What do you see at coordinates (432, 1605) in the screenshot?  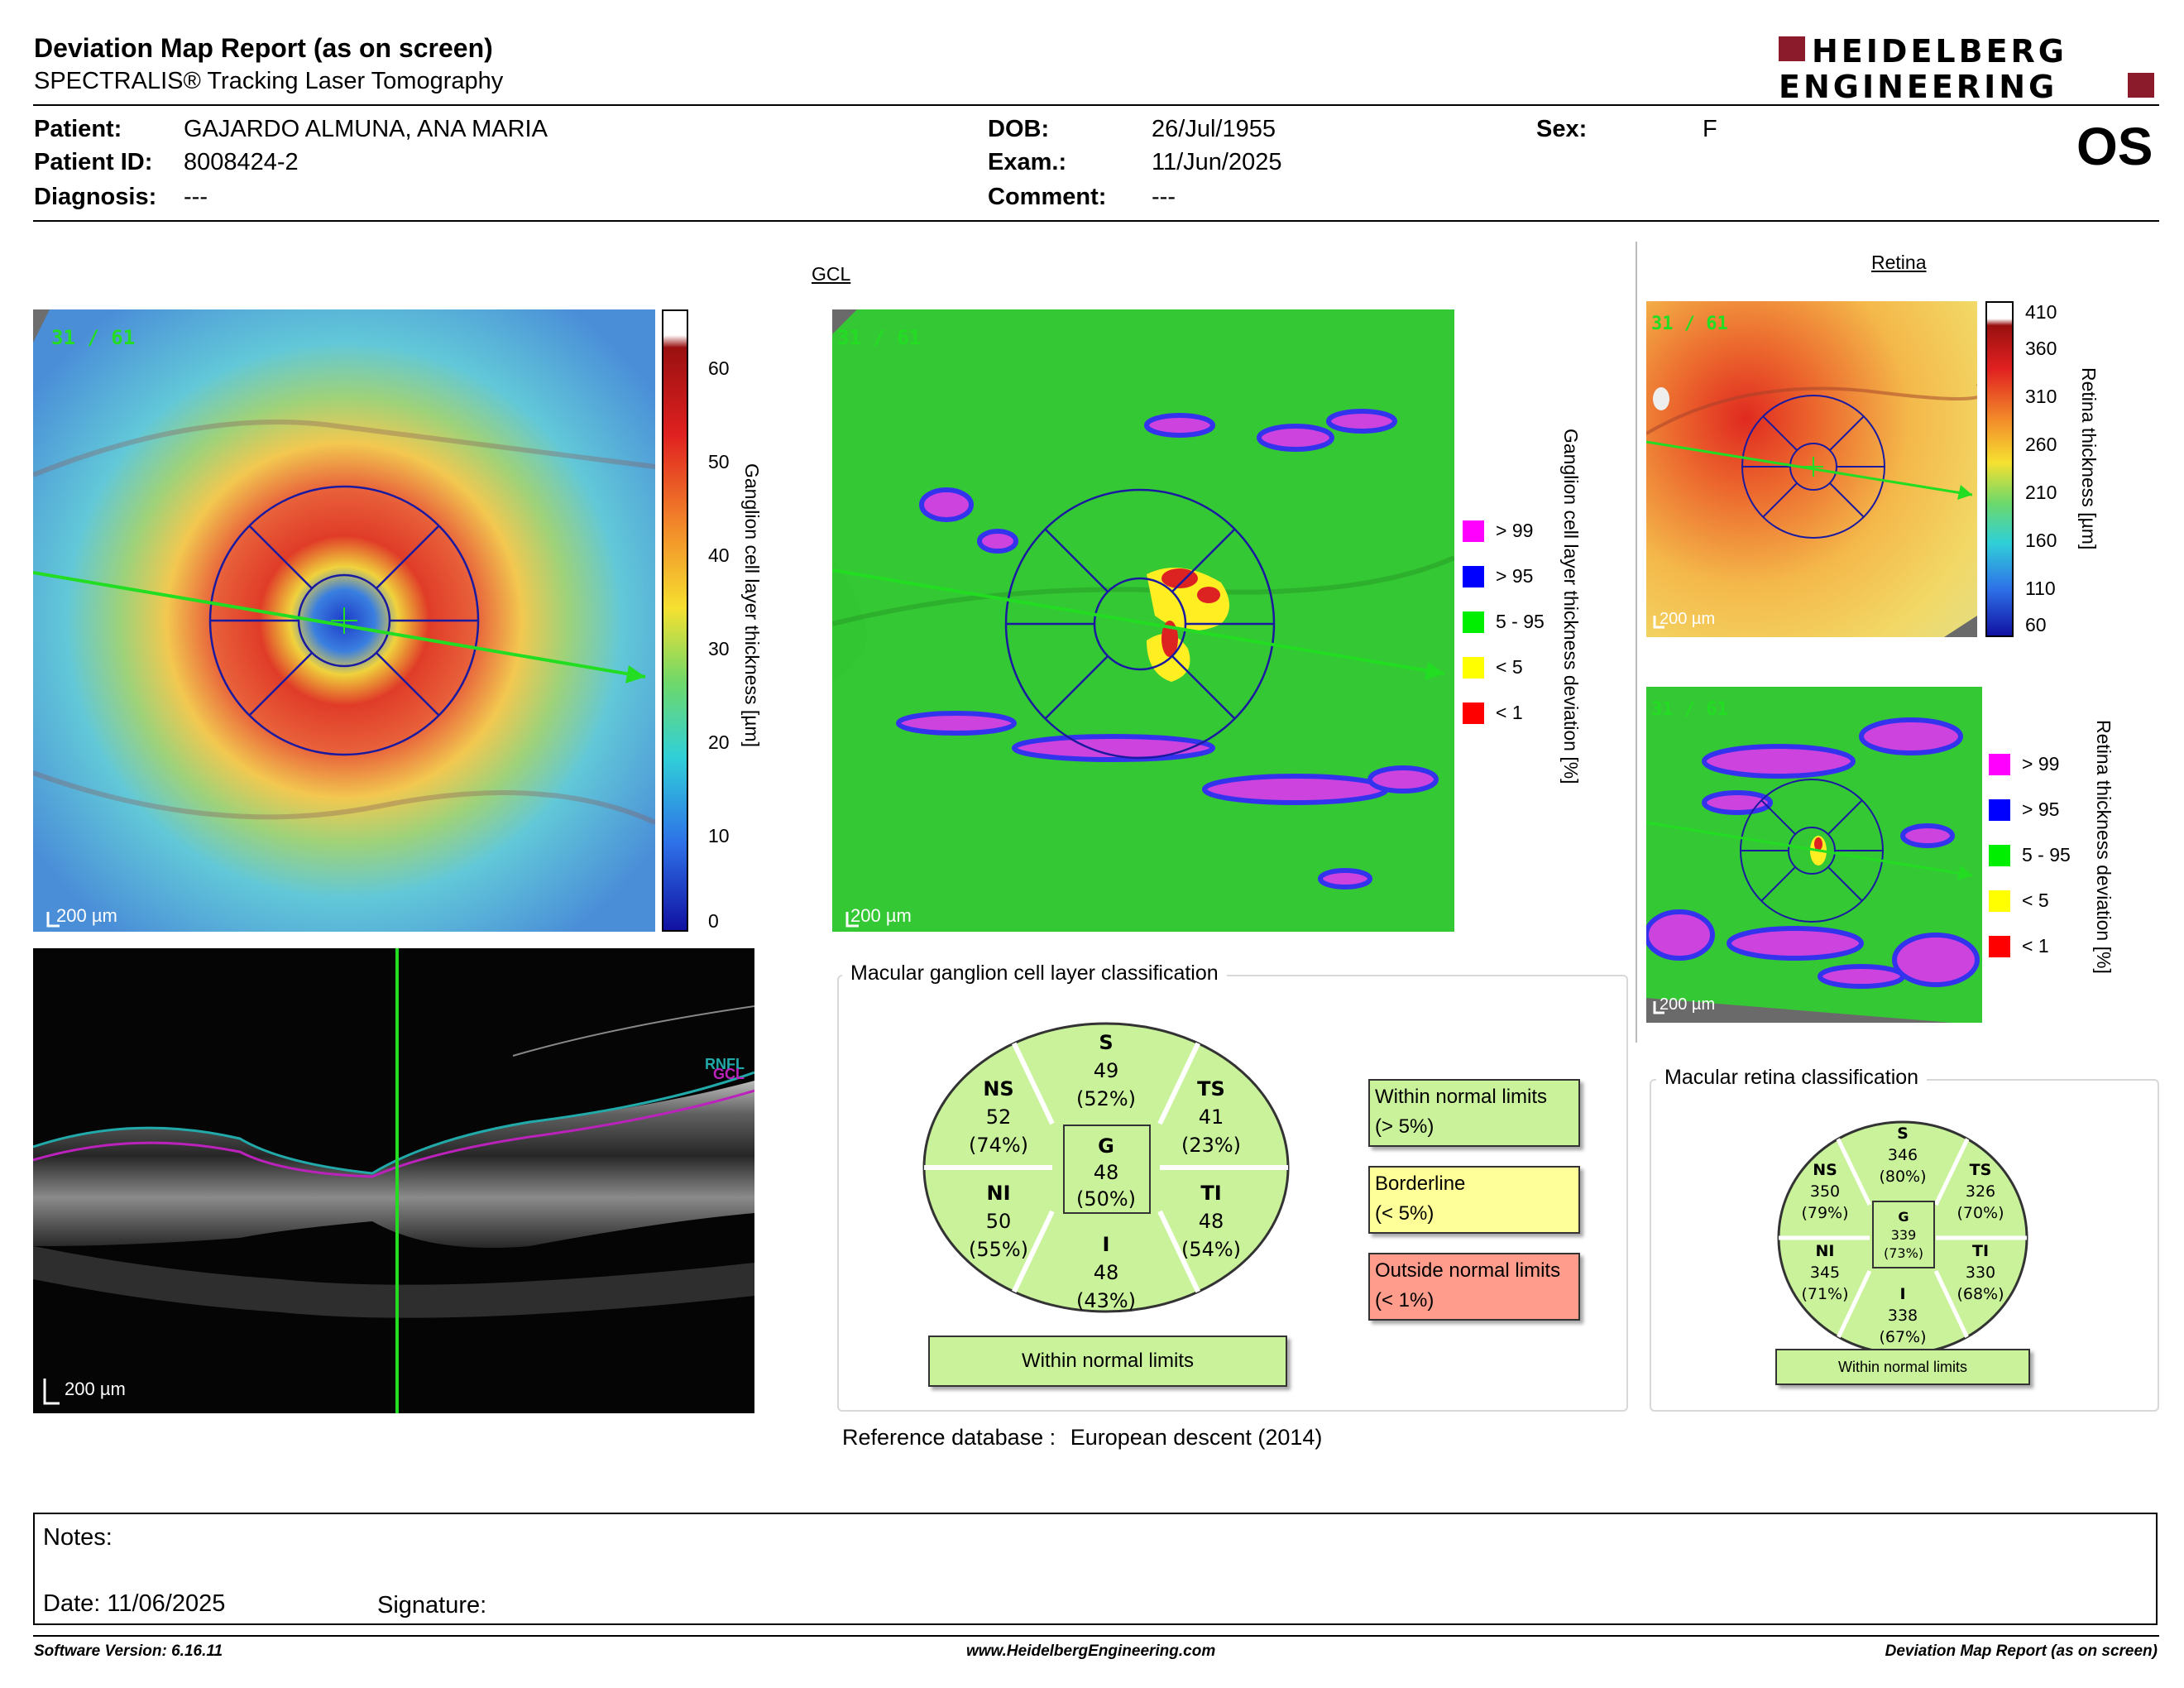 I see `signature-label: Signature:` at bounding box center [432, 1605].